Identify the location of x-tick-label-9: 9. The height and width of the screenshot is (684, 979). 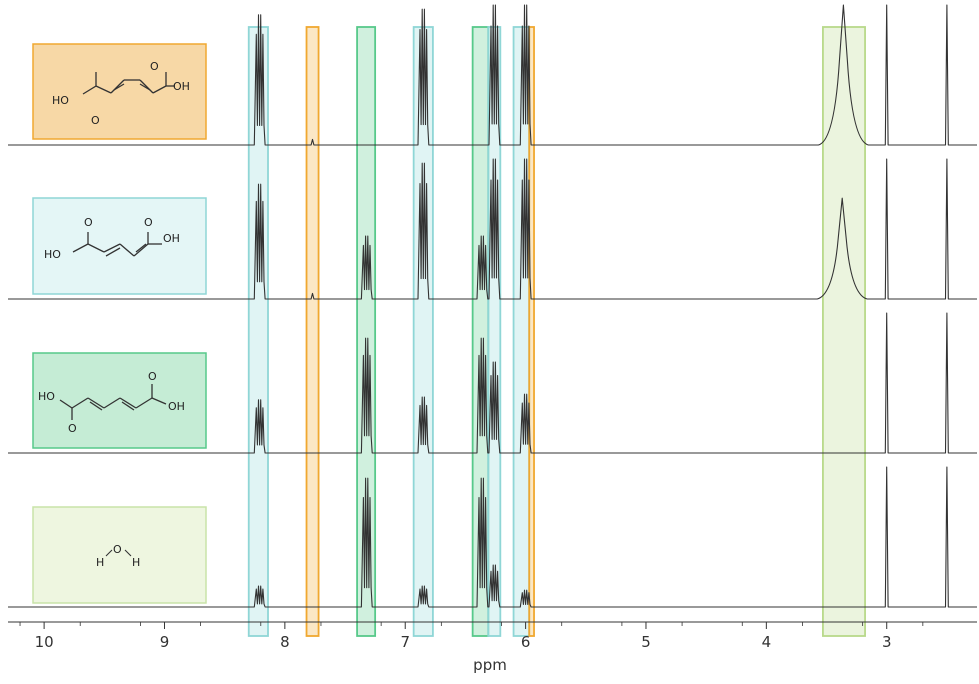
(165, 642).